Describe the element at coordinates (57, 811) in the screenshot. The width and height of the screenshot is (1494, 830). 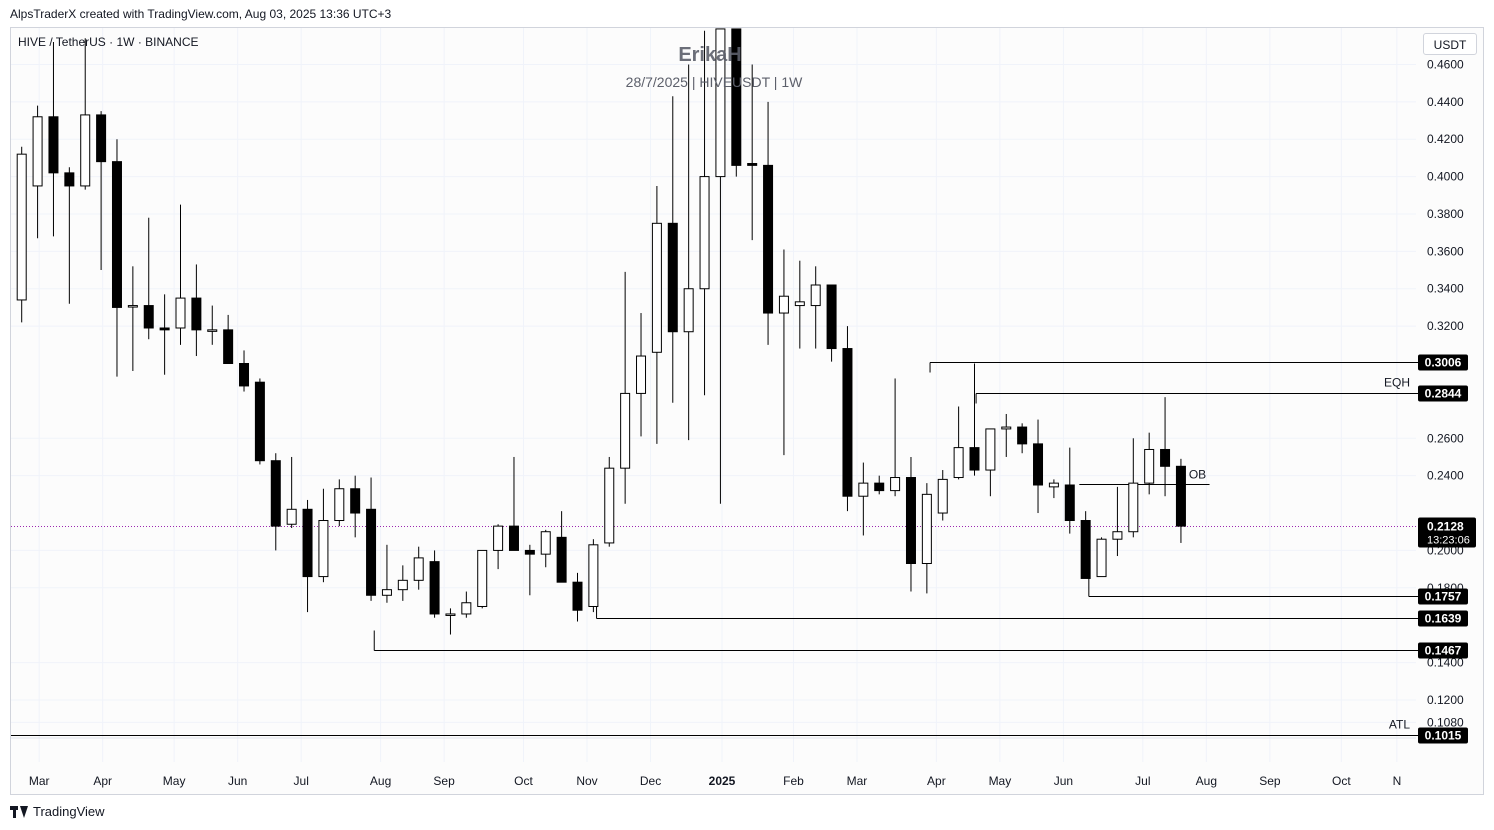
I see `tradingview-footer: TradingView` at that location.